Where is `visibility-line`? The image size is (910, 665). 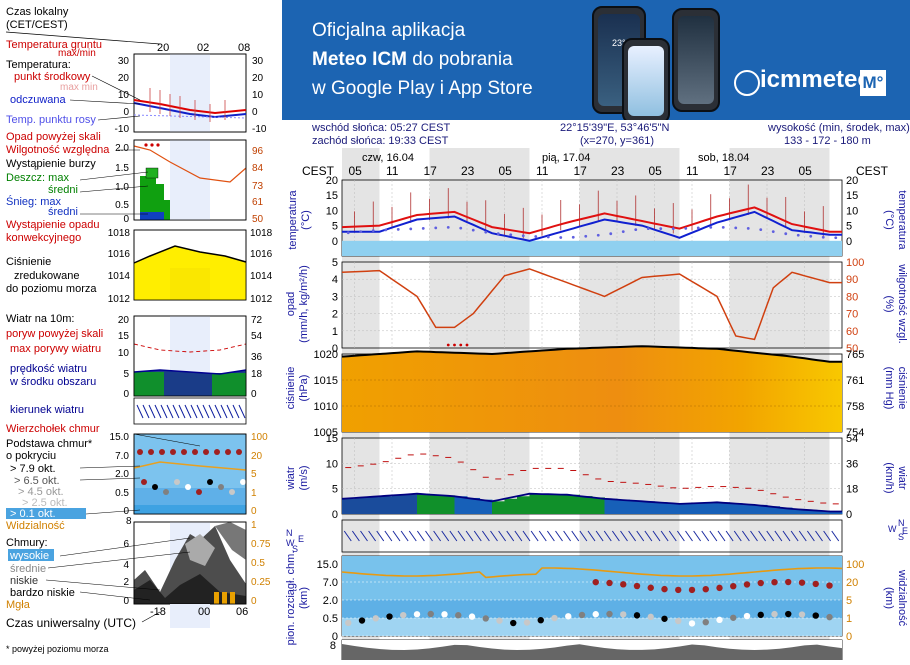 visibility-line is located at coordinates (592, 573).